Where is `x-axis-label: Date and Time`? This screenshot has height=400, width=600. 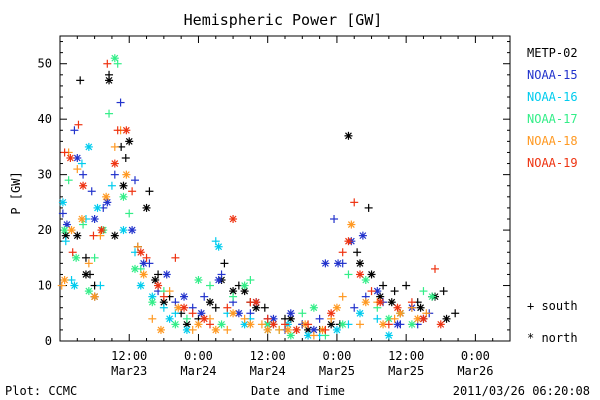
x-axis-label: Date and Time is located at coordinates (298, 391).